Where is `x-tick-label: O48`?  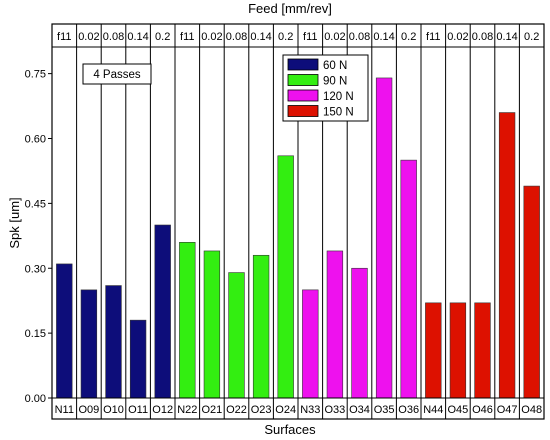
x-tick-label: O48 is located at coordinates (531, 410).